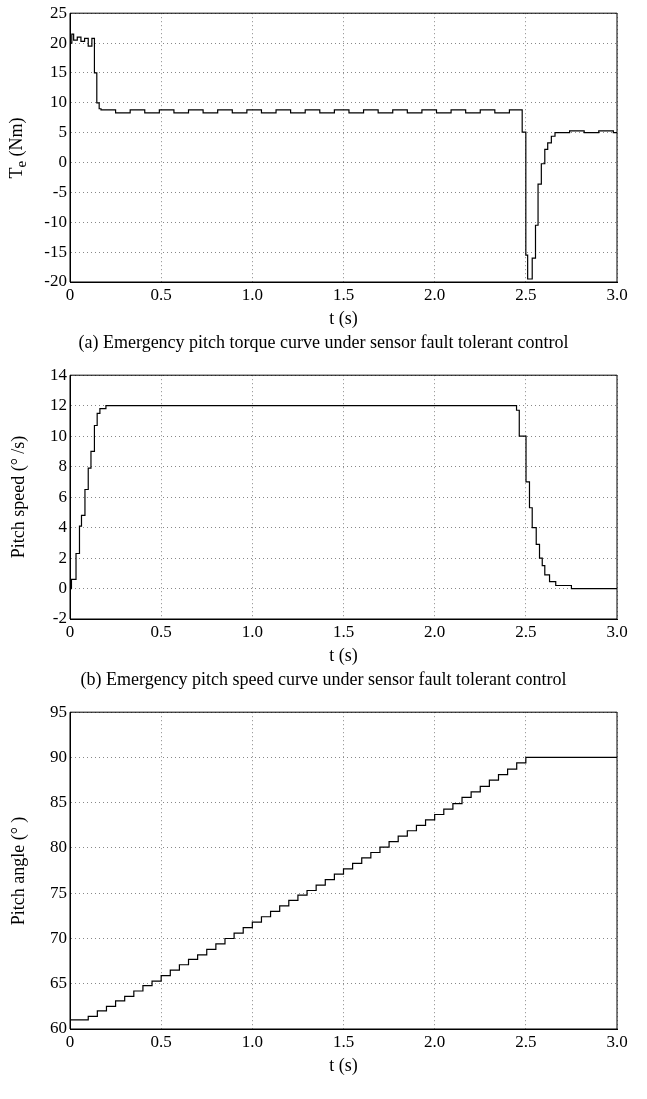 This screenshot has width=647, height=1099. What do you see at coordinates (18, 870) in the screenshot?
I see `y-axis-title: Pitch angle (° )` at bounding box center [18, 870].